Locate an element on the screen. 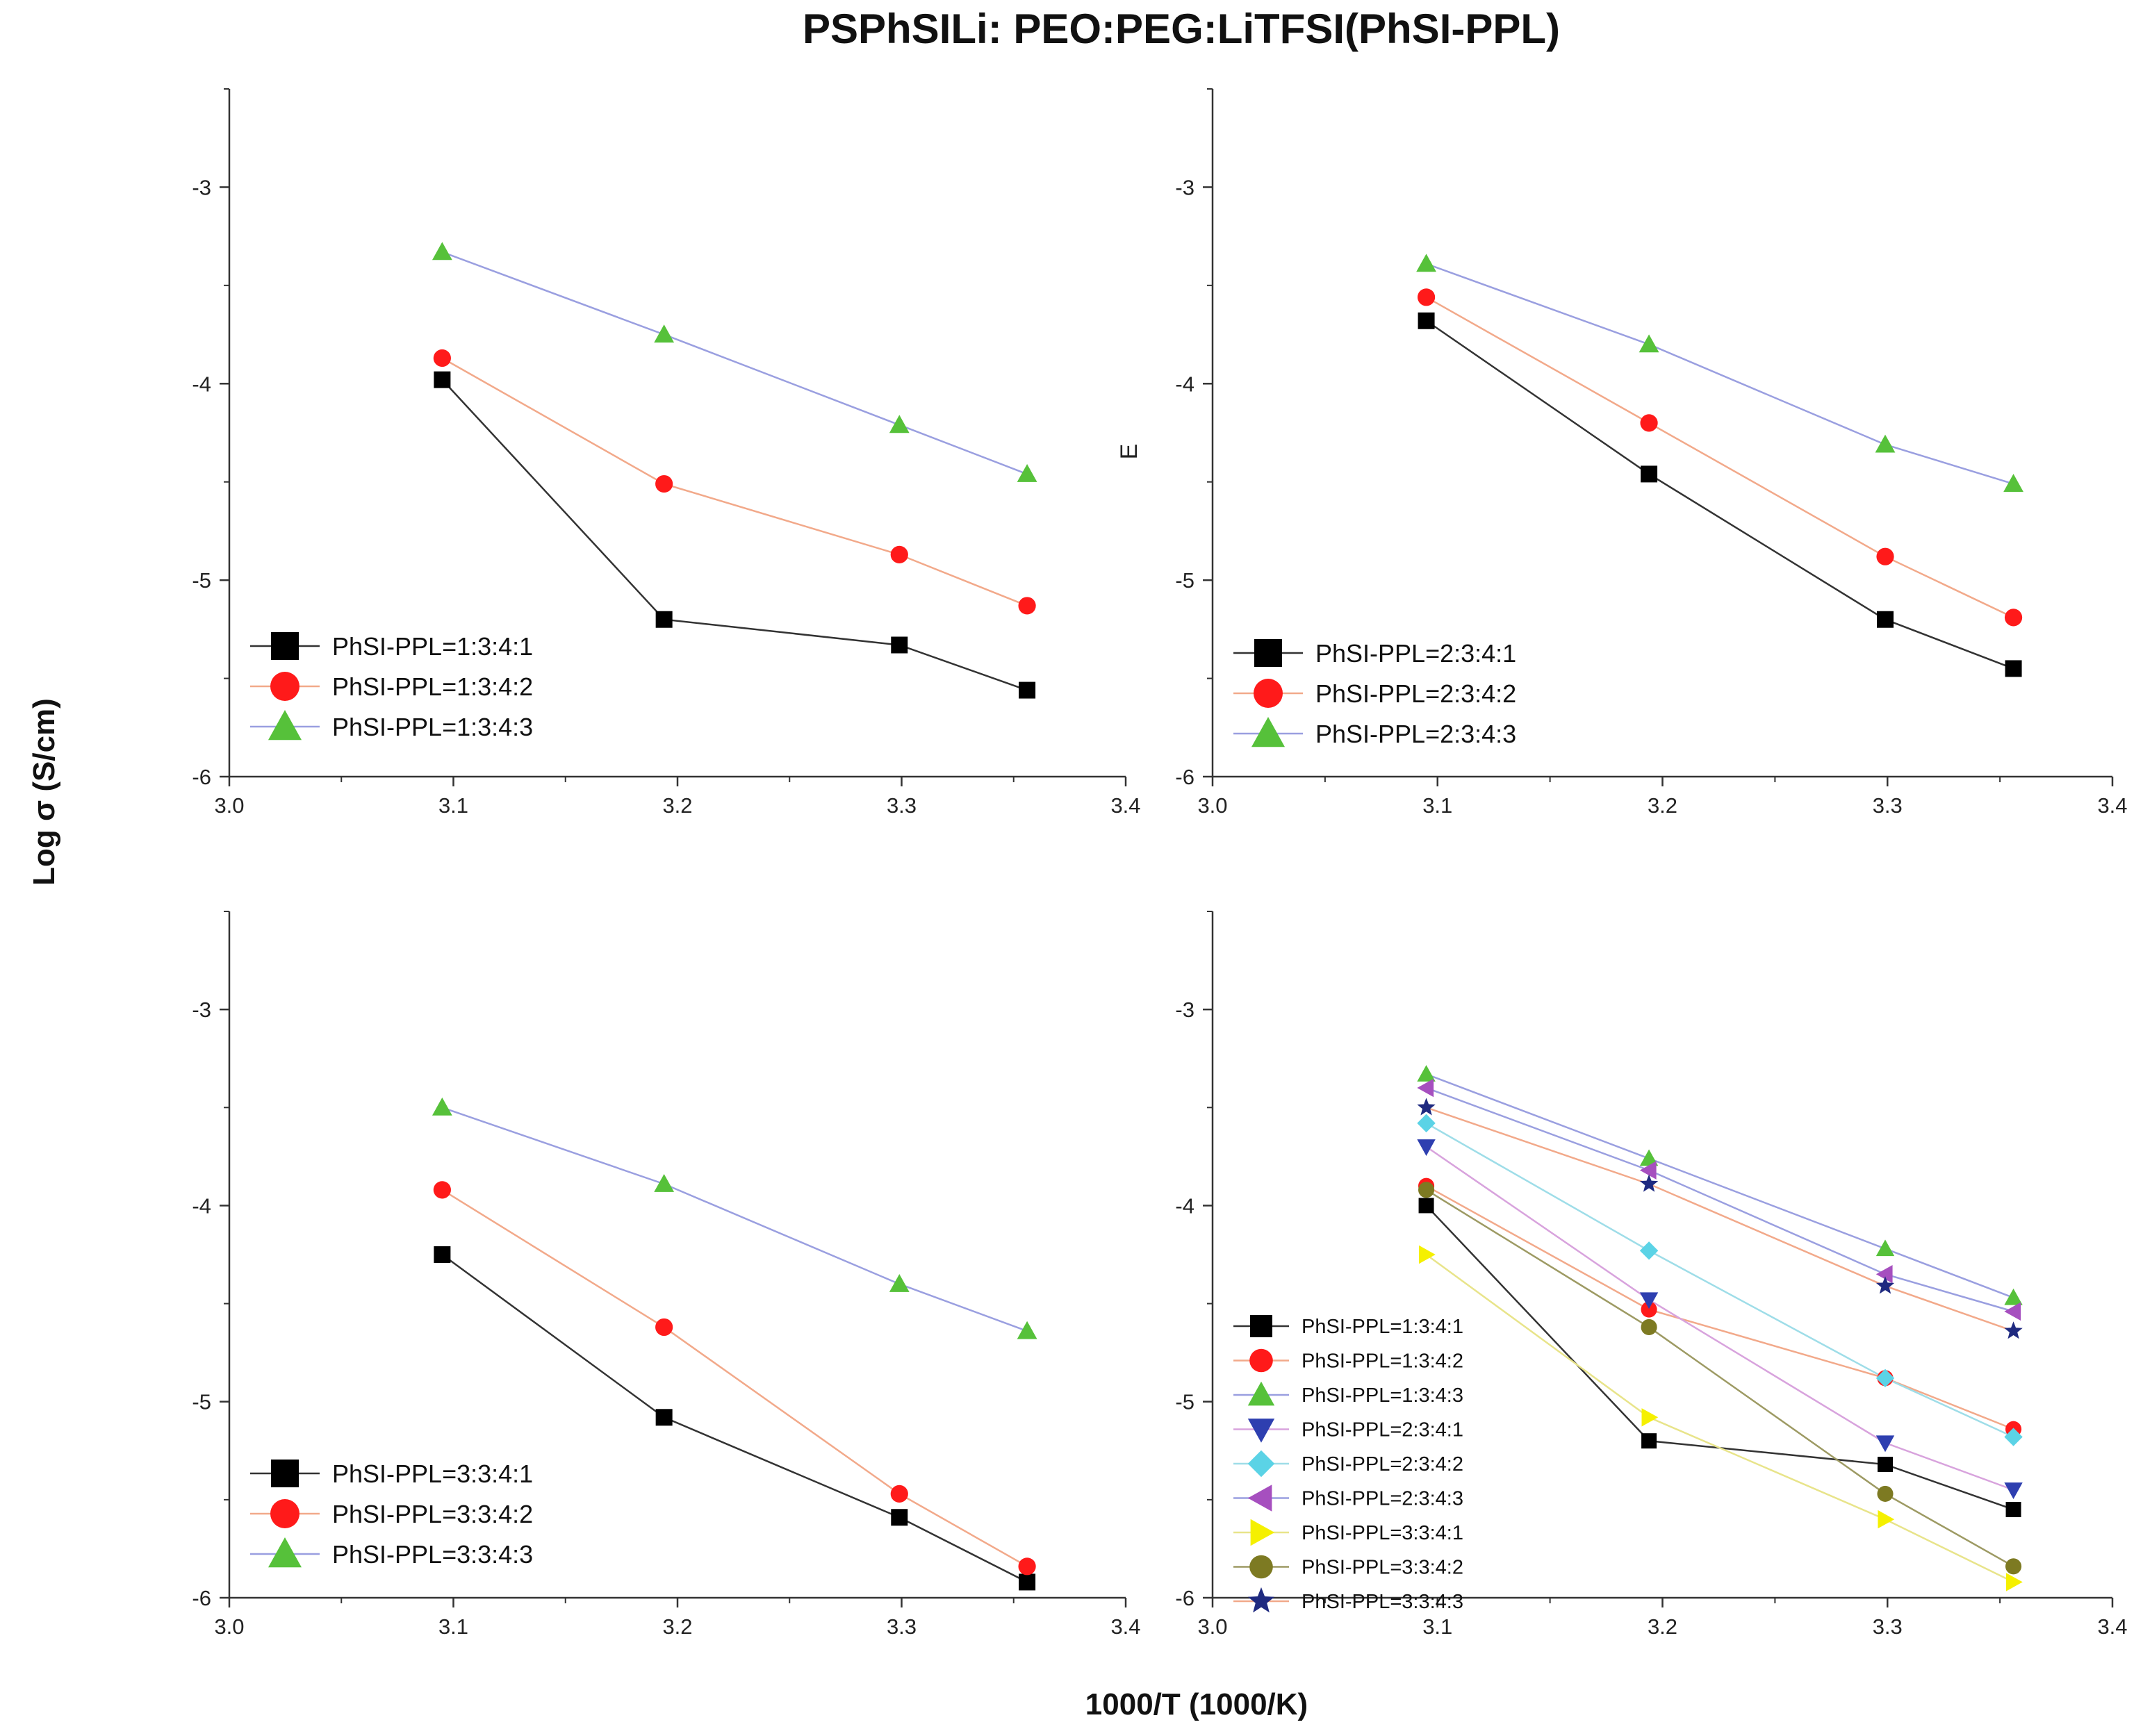 The width and height of the screenshot is (2143, 1736). legend-label: PhSI-PPL=1:3:4:1 is located at coordinates (432, 646).